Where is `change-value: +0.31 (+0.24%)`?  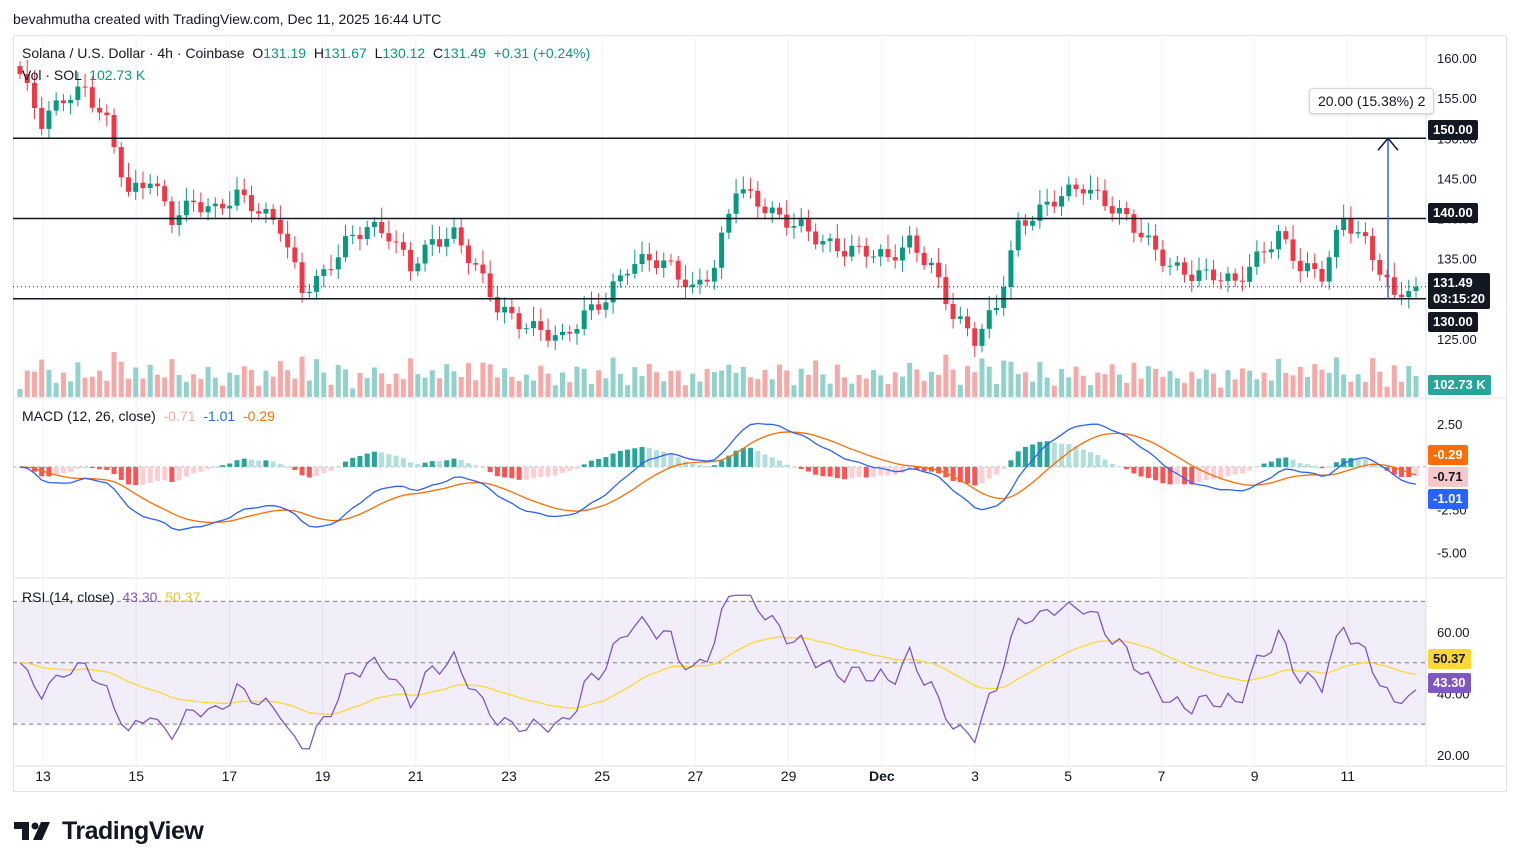
change-value: +0.31 (+0.24%) is located at coordinates (542, 53).